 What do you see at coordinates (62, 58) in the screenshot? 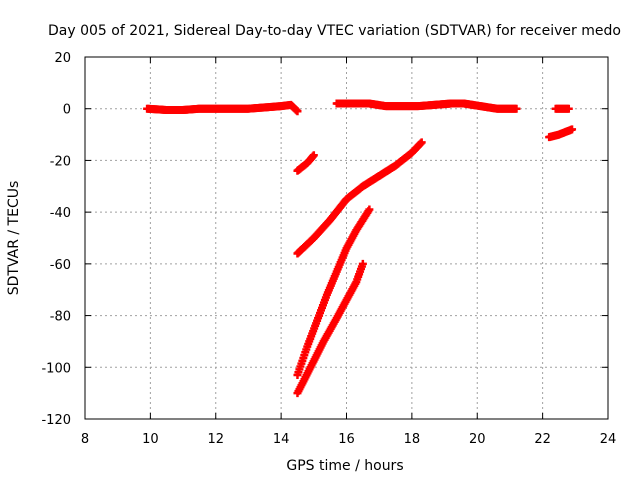
I see `y-tick-label: 20` at bounding box center [62, 58].